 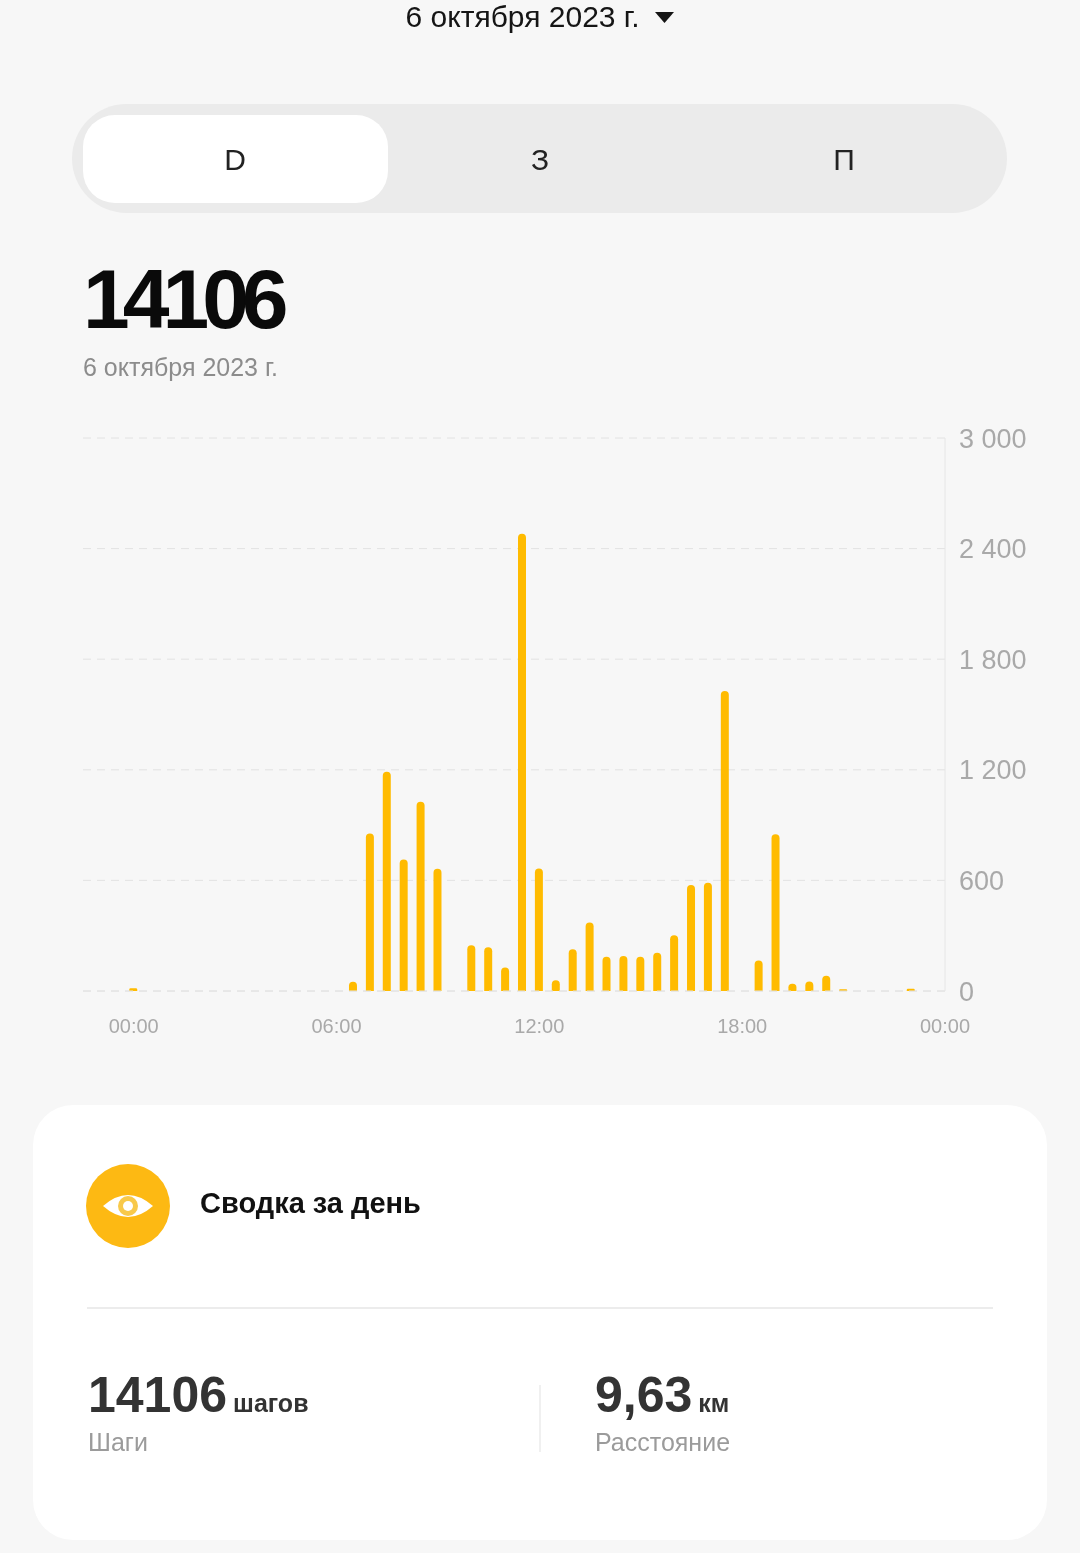 What do you see at coordinates (522, 17) in the screenshot?
I see `text: 6 октября 2023 г.` at bounding box center [522, 17].